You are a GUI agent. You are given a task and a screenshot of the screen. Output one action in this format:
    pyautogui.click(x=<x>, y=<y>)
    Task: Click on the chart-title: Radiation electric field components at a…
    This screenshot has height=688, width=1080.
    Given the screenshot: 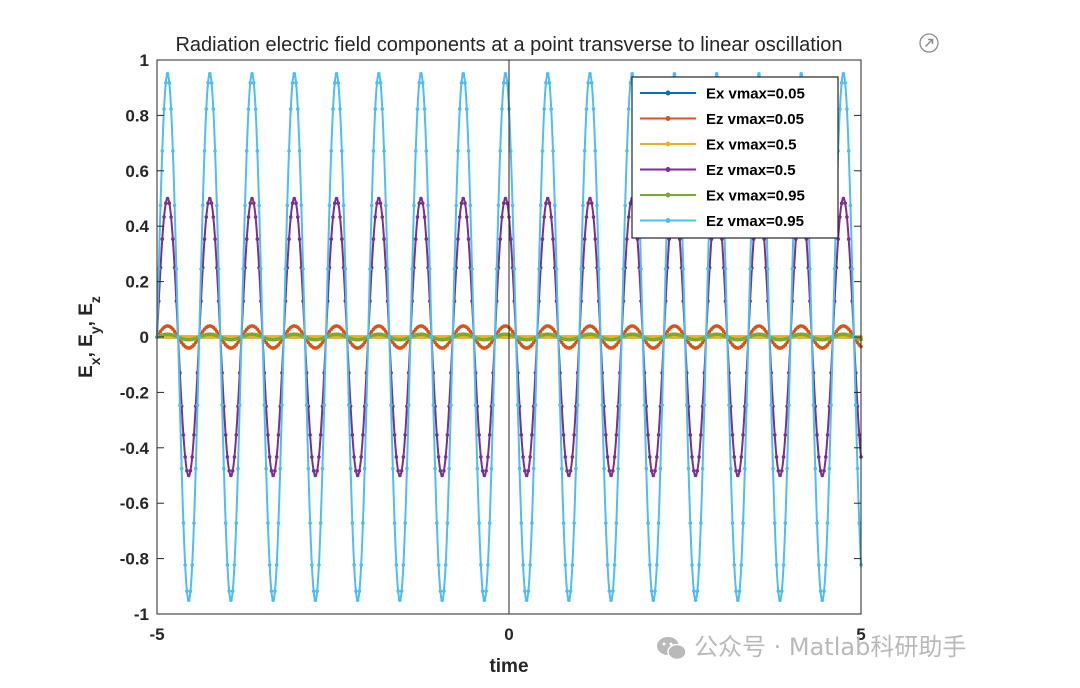 What is the action you would take?
    pyautogui.click(x=508, y=45)
    